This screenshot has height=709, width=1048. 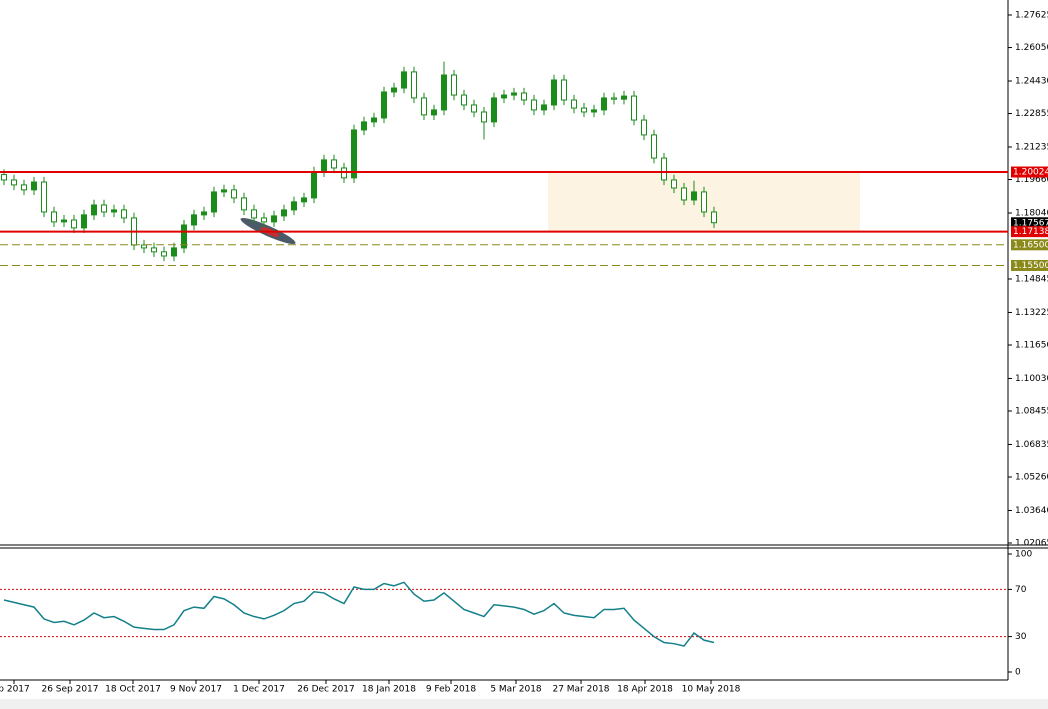 I want to click on x-tick-label: 26 Sep 2017, so click(x=69, y=690).